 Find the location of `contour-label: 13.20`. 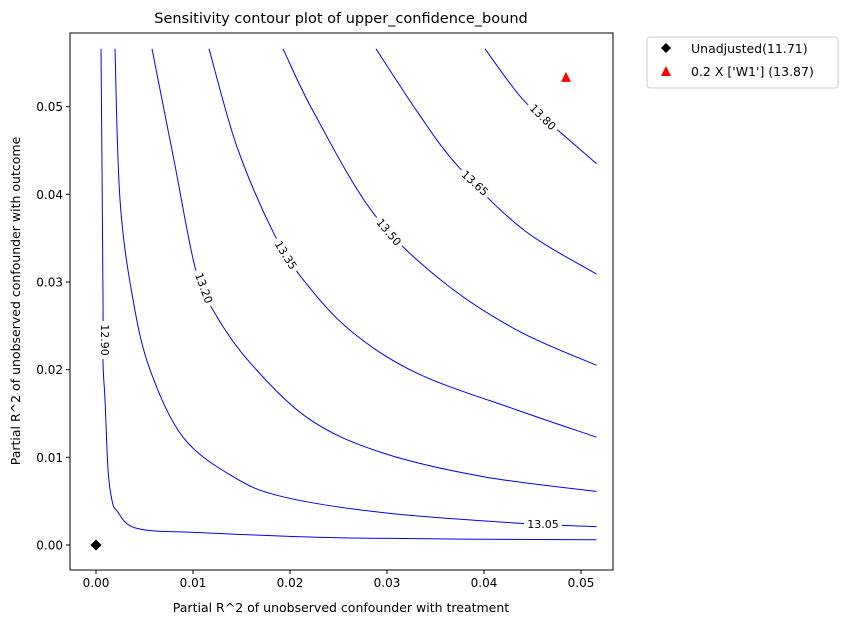

contour-label: 13.20 is located at coordinates (203, 288).